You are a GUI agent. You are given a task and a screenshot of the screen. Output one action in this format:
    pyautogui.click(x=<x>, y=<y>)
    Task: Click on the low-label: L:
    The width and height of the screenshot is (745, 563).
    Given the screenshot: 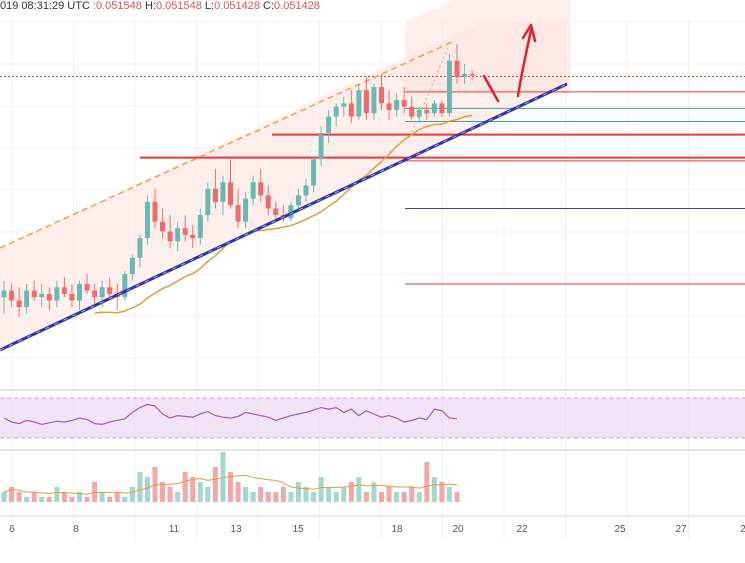 What is the action you would take?
    pyautogui.click(x=208, y=6)
    